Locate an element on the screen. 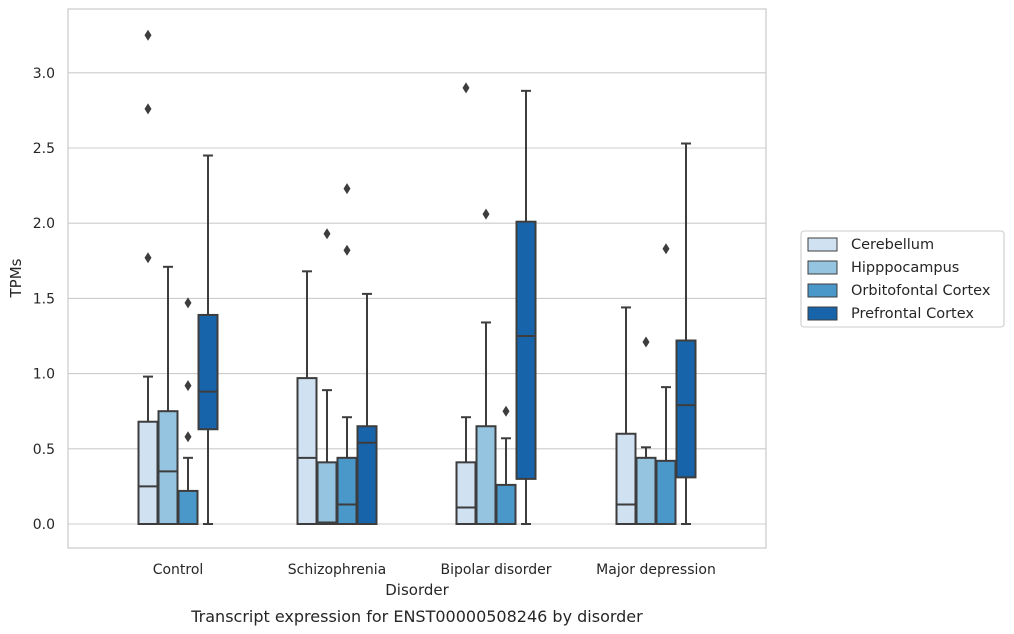  box-prefrontal-cortex-schizophrenia is located at coordinates (367, 408).